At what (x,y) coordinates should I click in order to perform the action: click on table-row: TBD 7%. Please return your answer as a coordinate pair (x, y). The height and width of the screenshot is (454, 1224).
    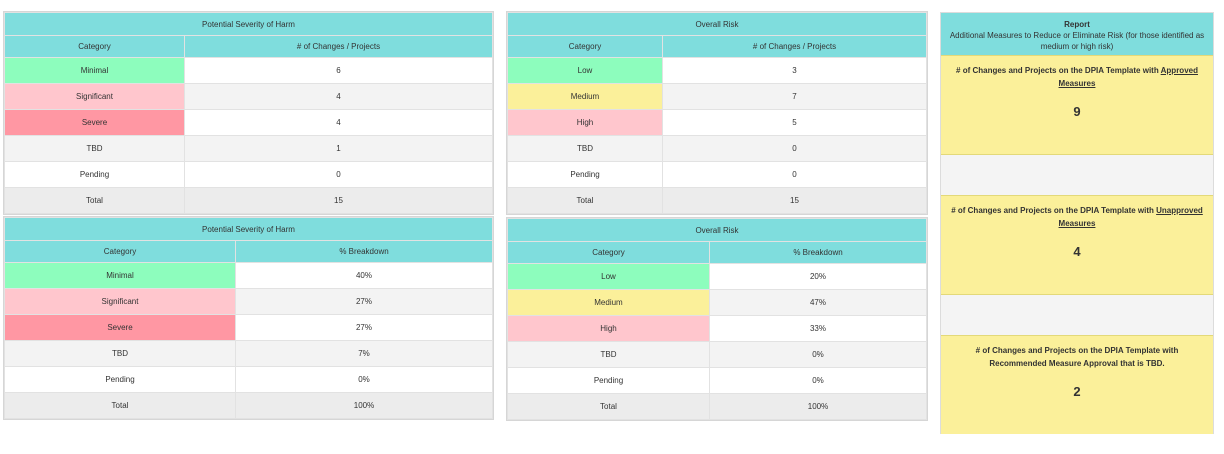
    Looking at the image, I should click on (248, 353).